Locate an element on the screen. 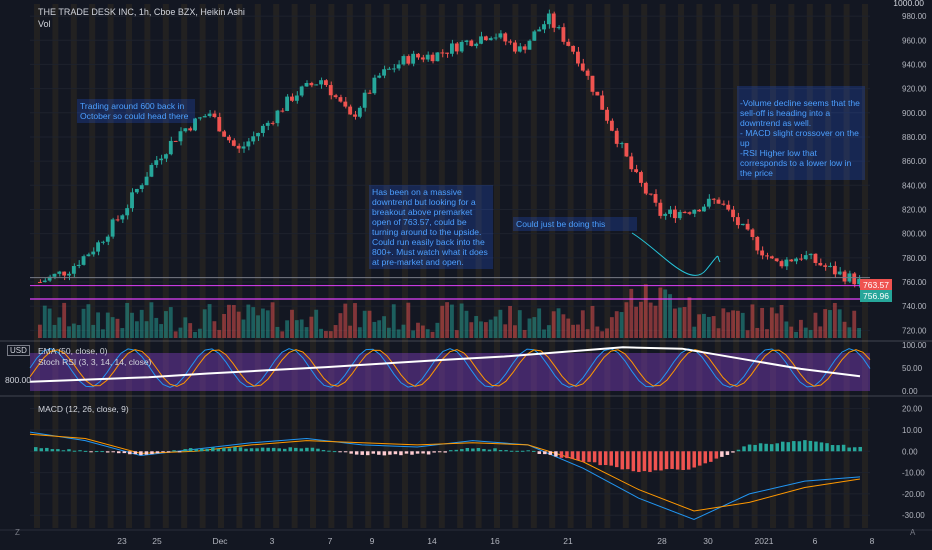 This screenshot has width=932, height=550. ema-label: EMA (50, close, 0) is located at coordinates (73, 351).